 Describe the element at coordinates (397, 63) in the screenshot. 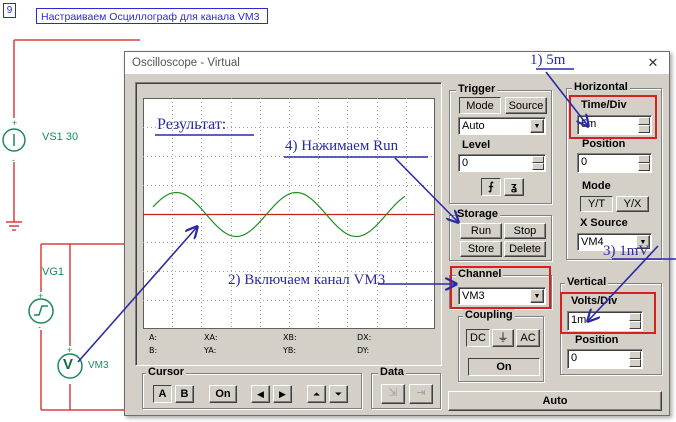

I see `window-title-bar` at that location.